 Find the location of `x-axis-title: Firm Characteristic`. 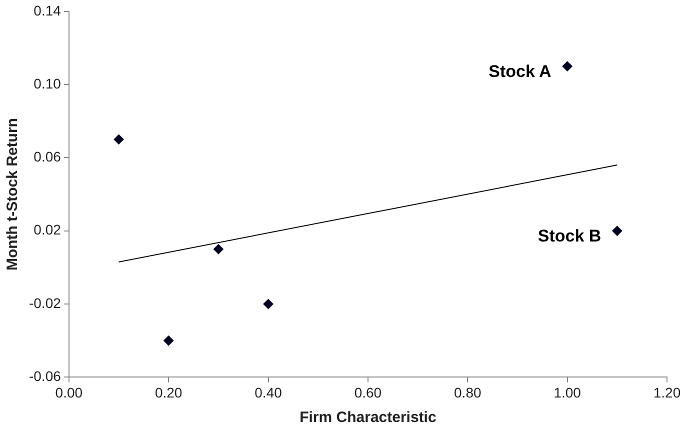

x-axis-title: Firm Characteristic is located at coordinates (368, 417).